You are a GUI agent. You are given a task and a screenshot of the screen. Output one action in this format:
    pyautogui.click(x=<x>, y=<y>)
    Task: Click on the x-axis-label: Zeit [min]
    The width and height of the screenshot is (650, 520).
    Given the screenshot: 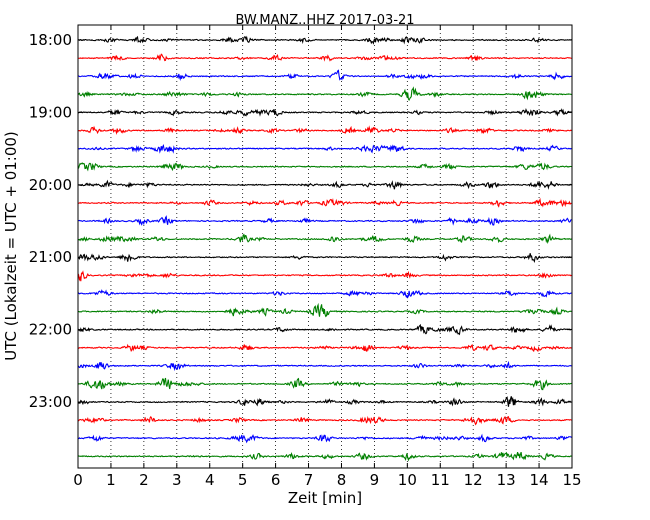 What is the action you would take?
    pyautogui.click(x=325, y=498)
    